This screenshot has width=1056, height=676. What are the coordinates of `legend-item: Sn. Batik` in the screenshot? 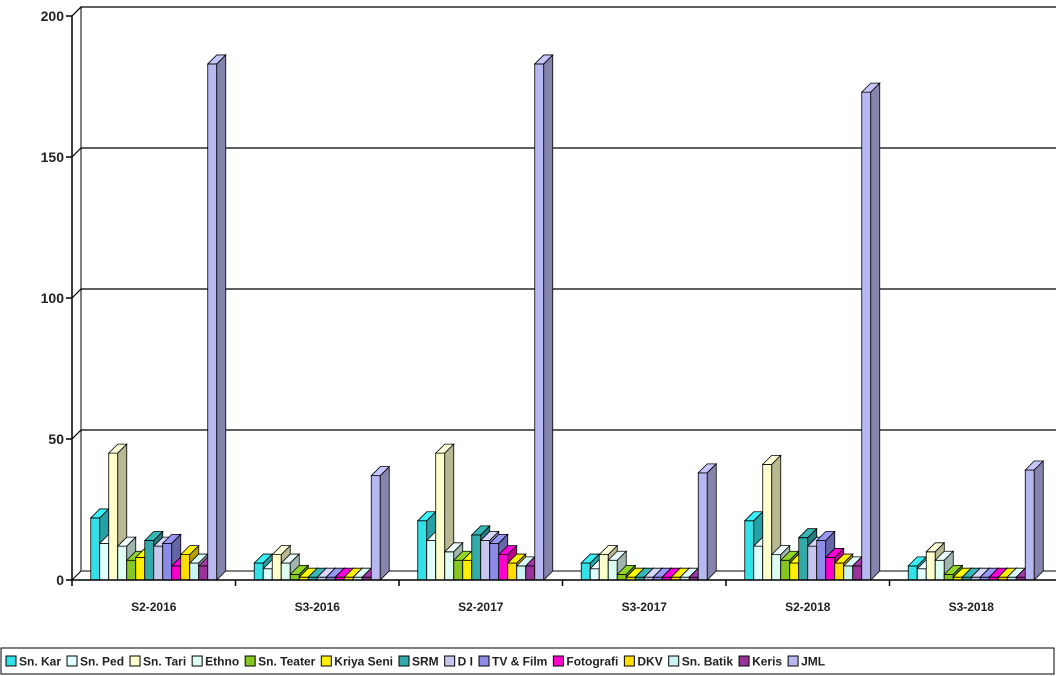 It's located at (701, 662).